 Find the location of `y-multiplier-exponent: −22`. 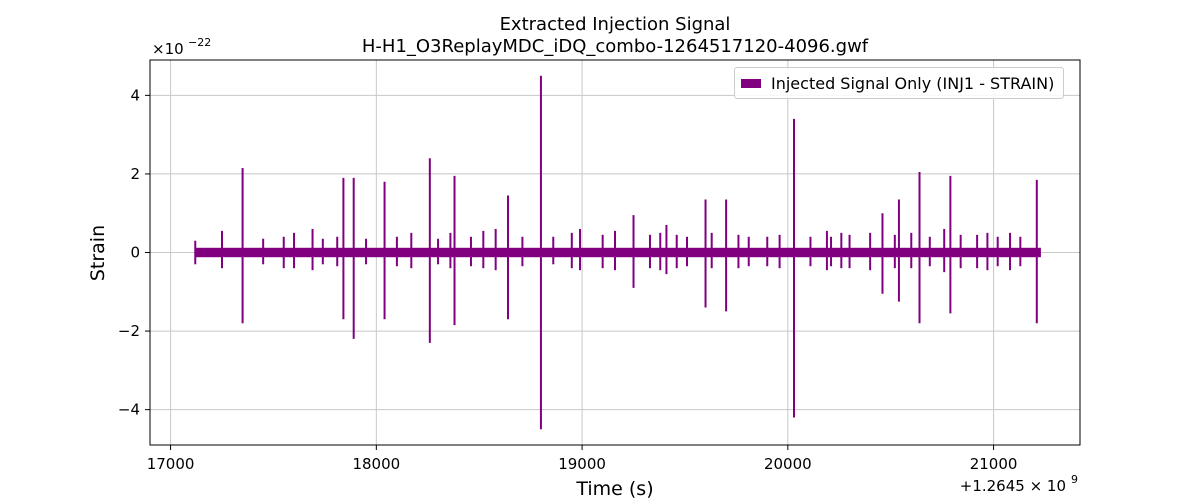

y-multiplier-exponent: −22 is located at coordinates (199, 42).